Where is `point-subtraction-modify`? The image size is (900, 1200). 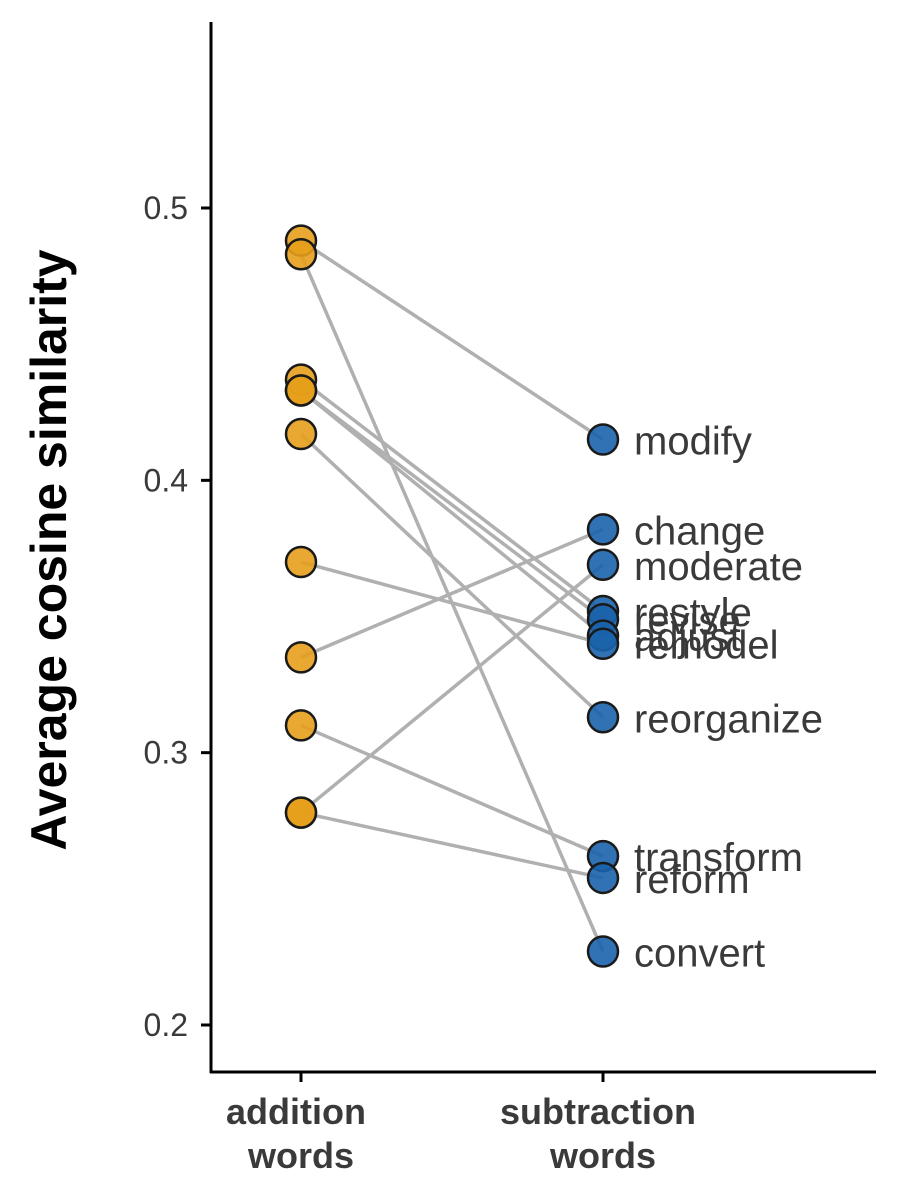
point-subtraction-modify is located at coordinates (603, 439).